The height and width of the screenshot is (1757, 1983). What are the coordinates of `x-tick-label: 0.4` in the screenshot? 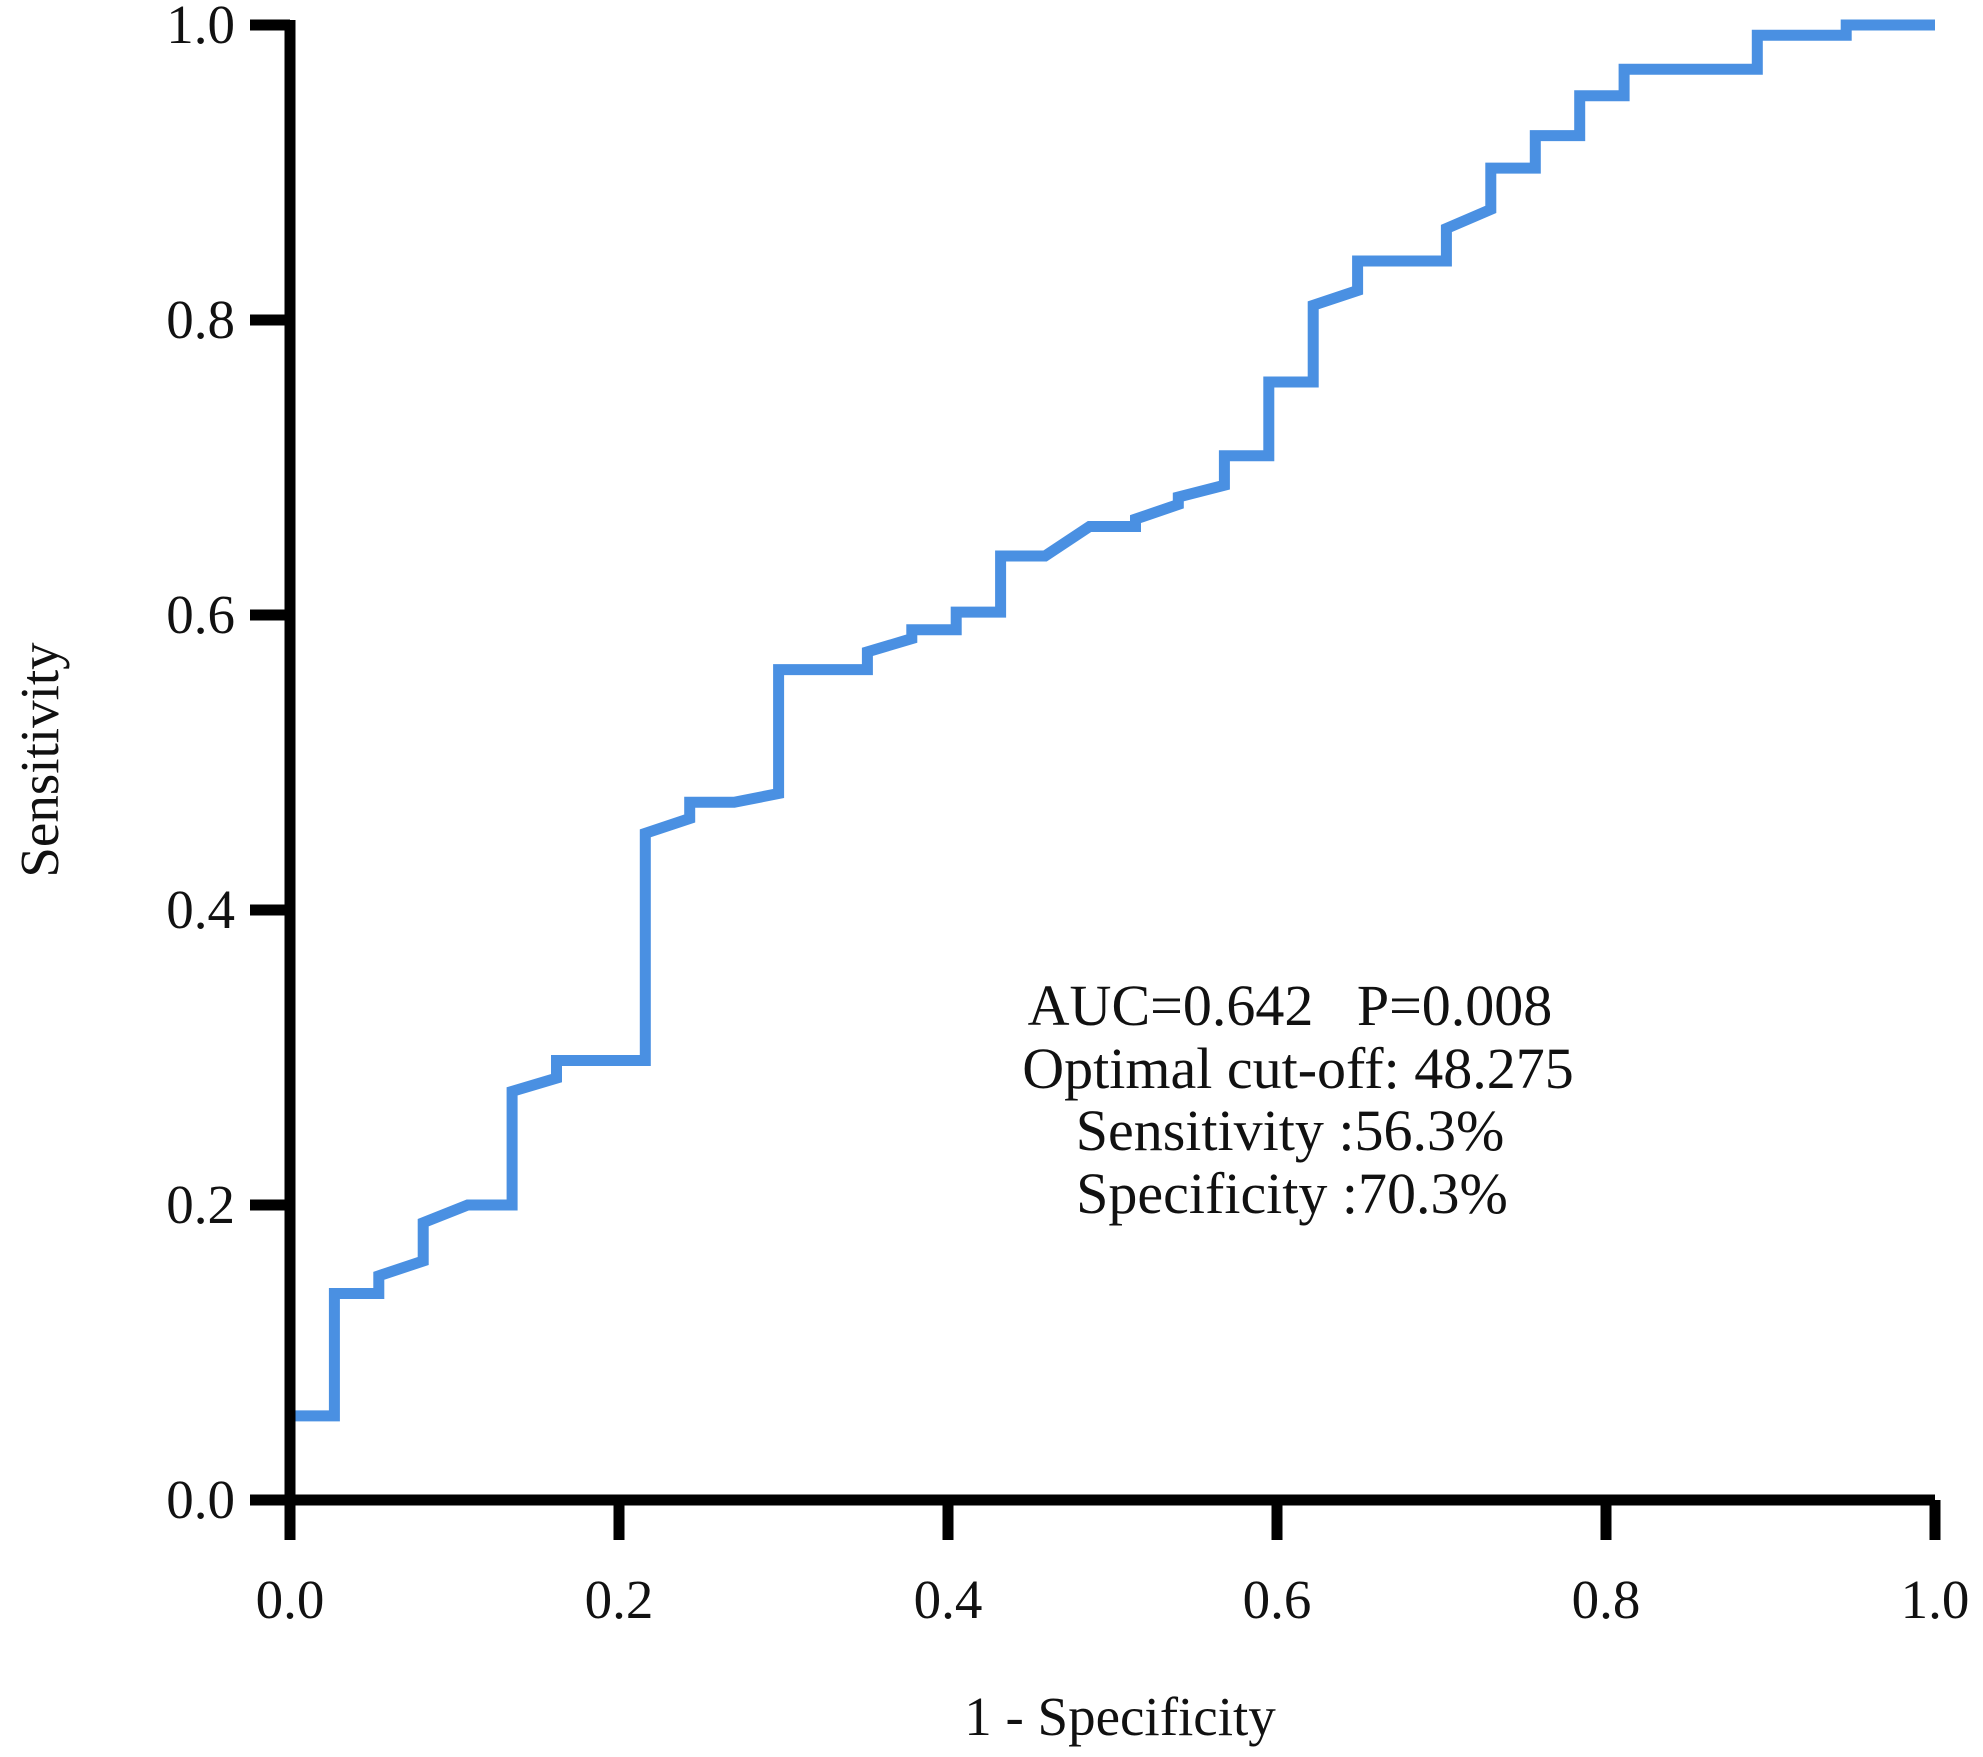 It's located at (948, 1599).